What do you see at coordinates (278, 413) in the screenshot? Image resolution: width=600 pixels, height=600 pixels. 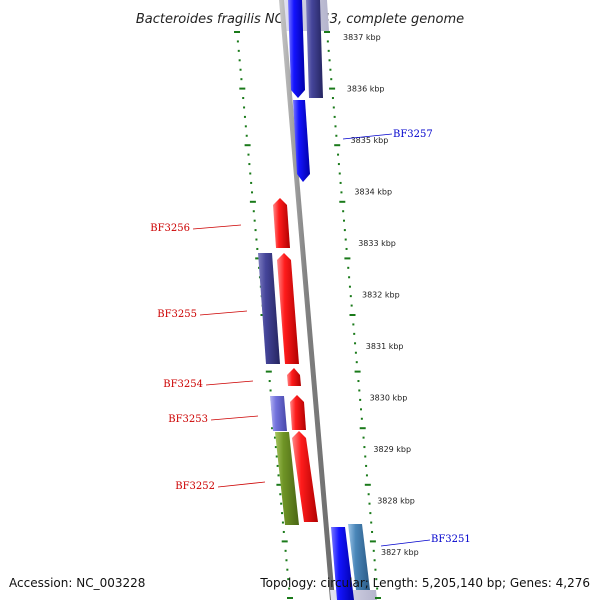 I see `gene-bf3253-lav` at bounding box center [278, 413].